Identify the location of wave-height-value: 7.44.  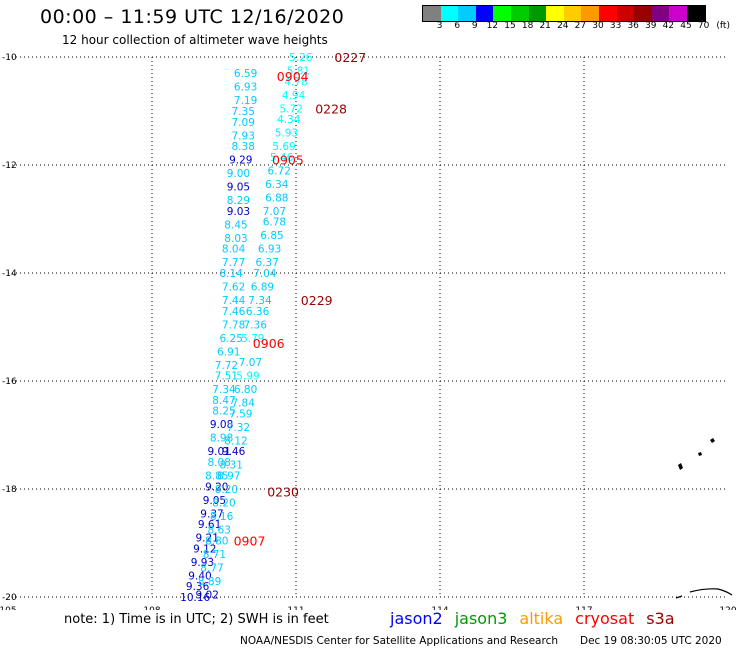
(234, 301).